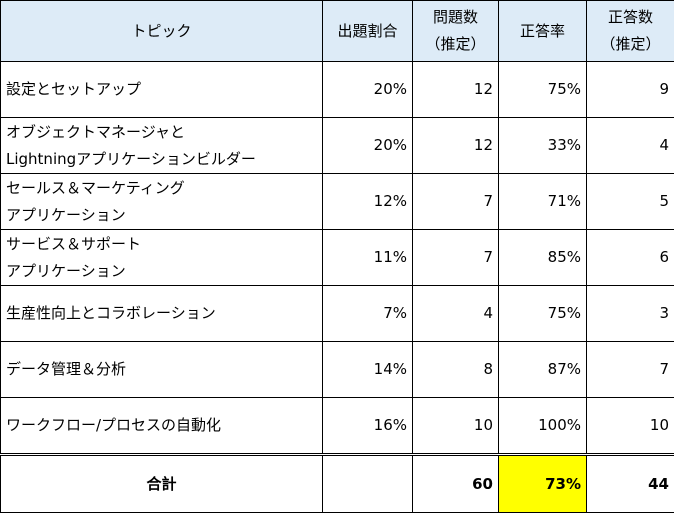 The image size is (674, 513). I want to click on header-correct-sublabel: （推定）, so click(630, 44).